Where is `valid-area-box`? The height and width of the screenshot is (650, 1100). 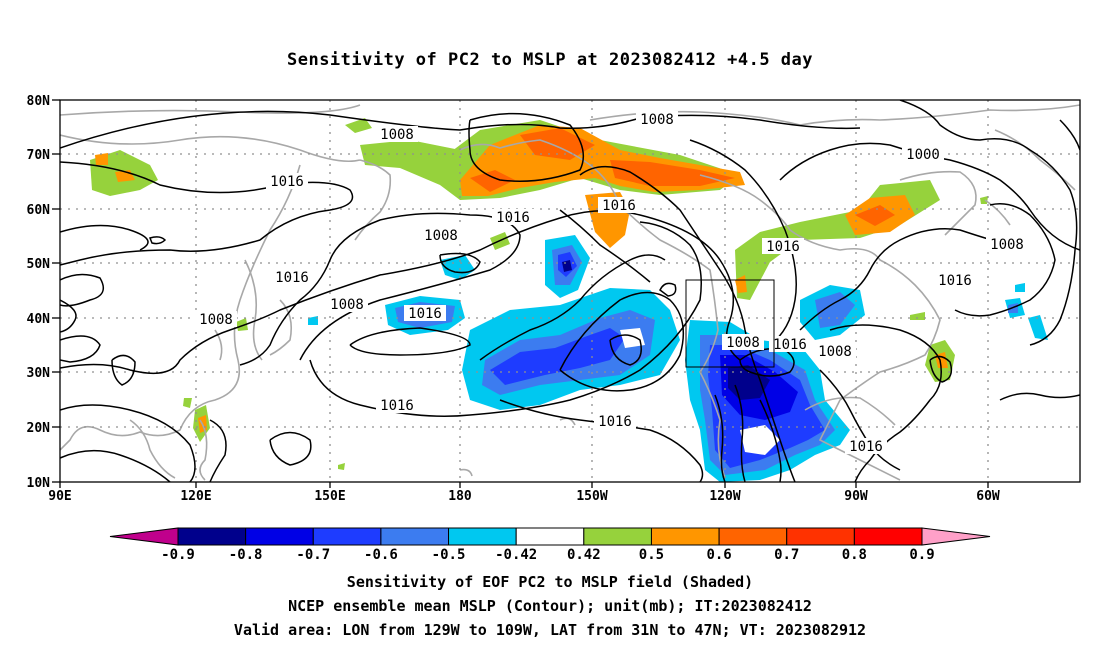
valid-area-box is located at coordinates (730, 323).